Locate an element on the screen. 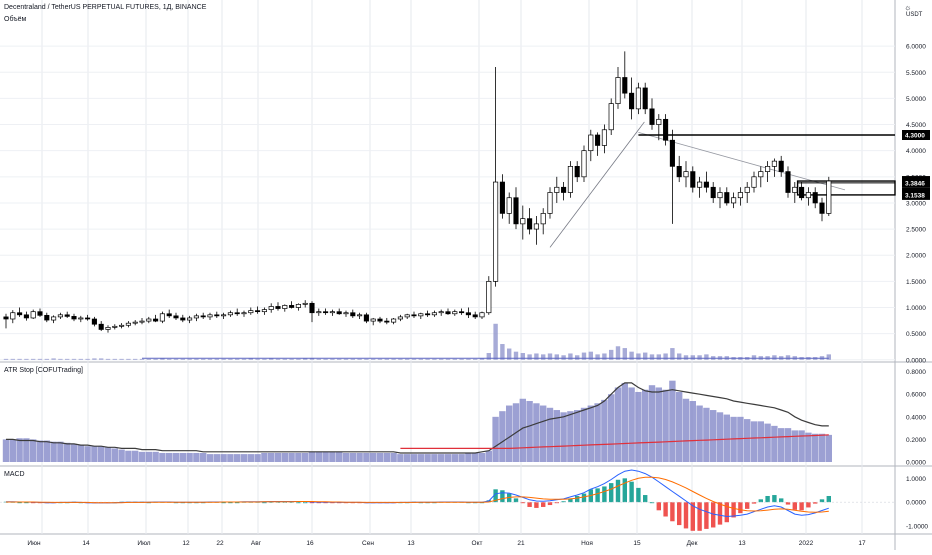  atr-stop-title: ATR Stop [COFUTrading] is located at coordinates (43, 370).